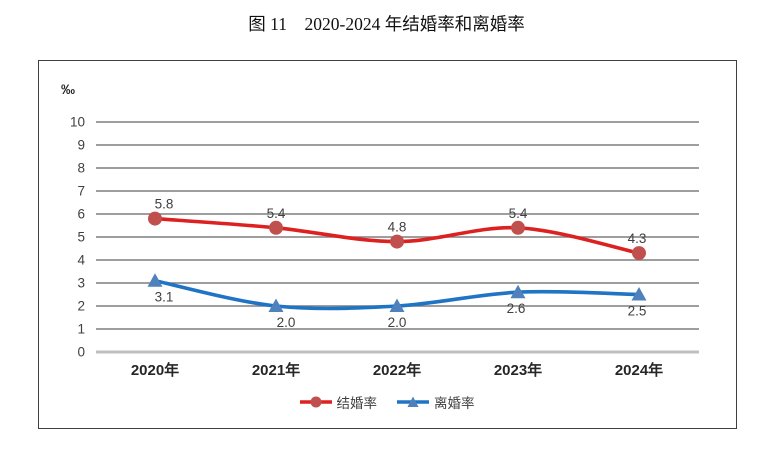  I want to click on legend-label: 离婚率, so click(454, 403).